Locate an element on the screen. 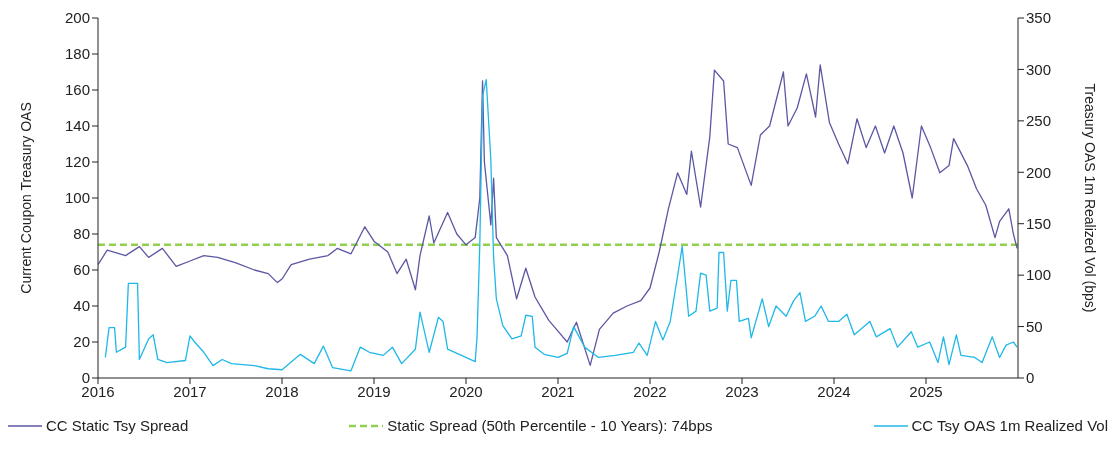 This screenshot has height=462, width=1112. y2-axis-title: Treasury OAS 1m Realized Vol (bps) is located at coordinates (1090, 198).